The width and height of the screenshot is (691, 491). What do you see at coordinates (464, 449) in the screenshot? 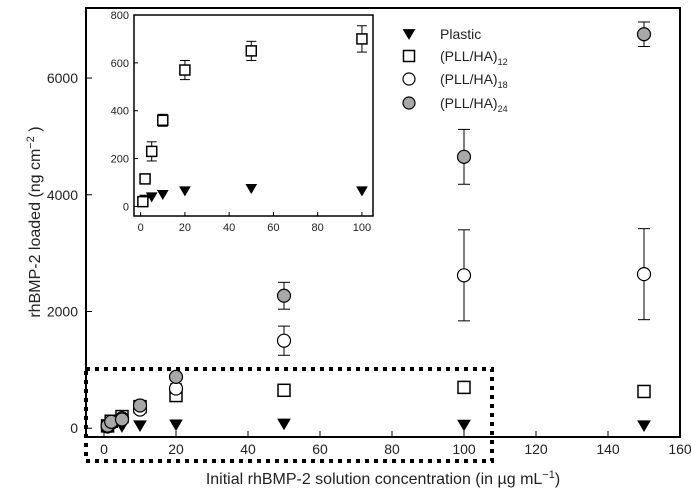
I see `x-tick-label: 100` at bounding box center [464, 449].